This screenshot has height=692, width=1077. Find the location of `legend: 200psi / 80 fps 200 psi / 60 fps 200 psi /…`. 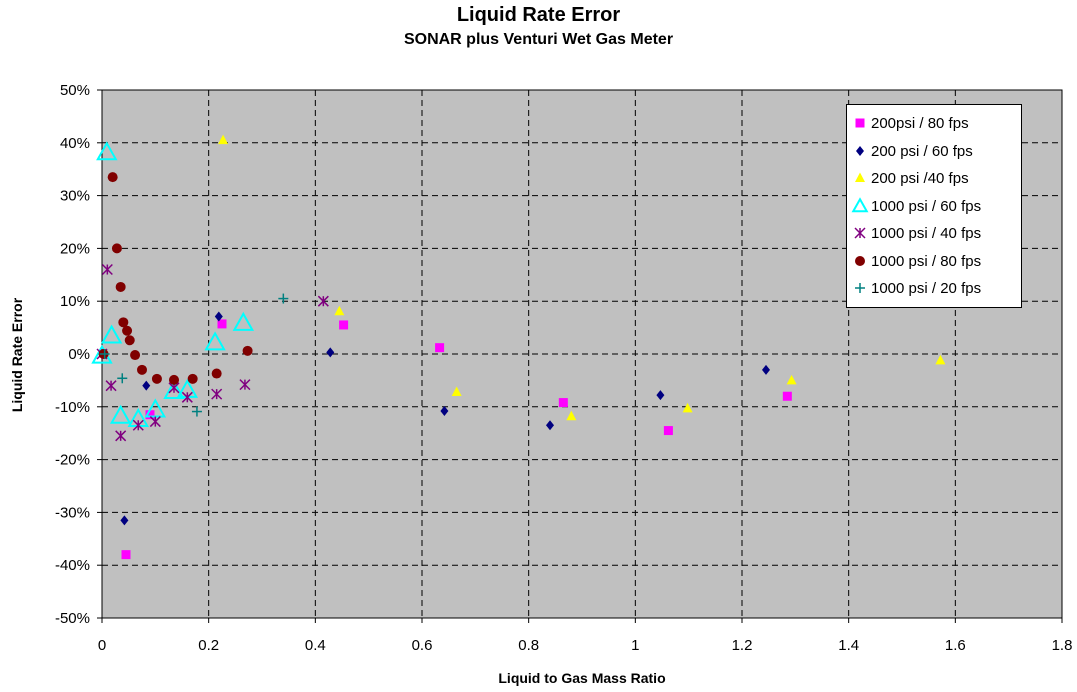

legend: 200psi / 80 fps 200 psi / 60 fps 200 psi /… is located at coordinates (934, 206).